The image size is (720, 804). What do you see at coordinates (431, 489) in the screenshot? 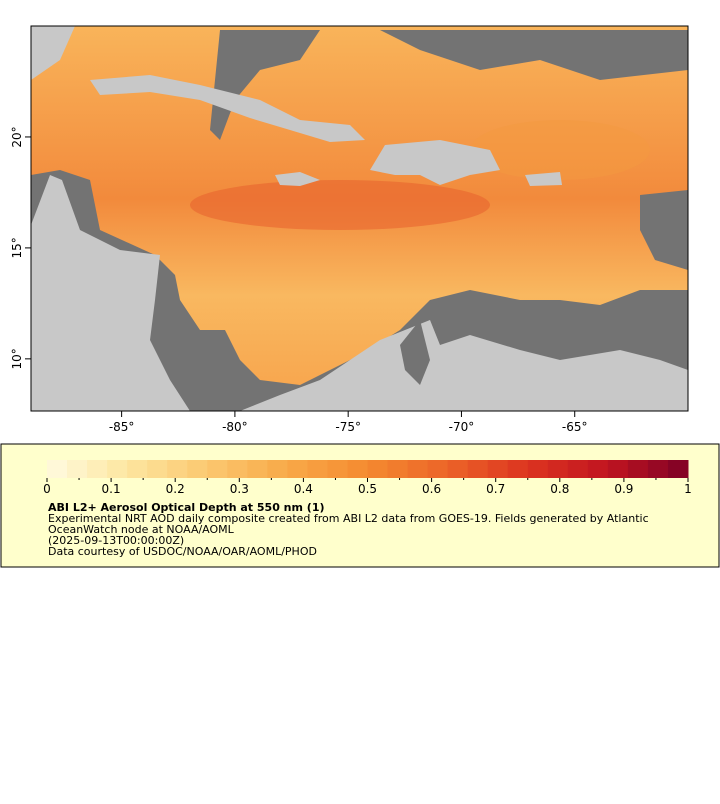
I see `colorbar-tick-label: 0.6` at bounding box center [431, 489].